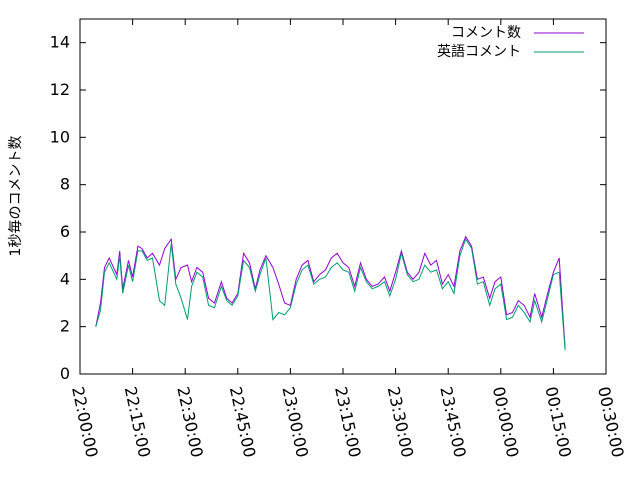 The image size is (640, 480). I want to click on legend-label-1: 英語コメント, so click(479, 51).